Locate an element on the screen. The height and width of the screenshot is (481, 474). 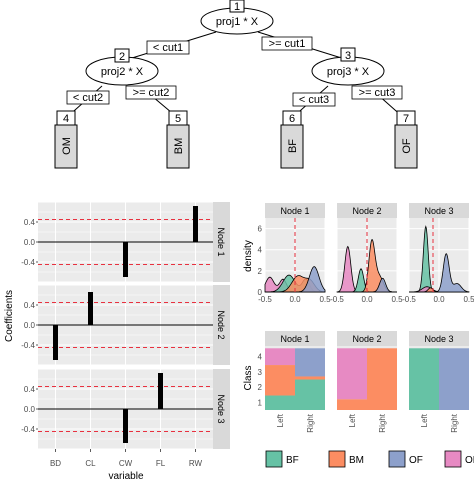
legend-label-of: OF is located at coordinates (416, 460).